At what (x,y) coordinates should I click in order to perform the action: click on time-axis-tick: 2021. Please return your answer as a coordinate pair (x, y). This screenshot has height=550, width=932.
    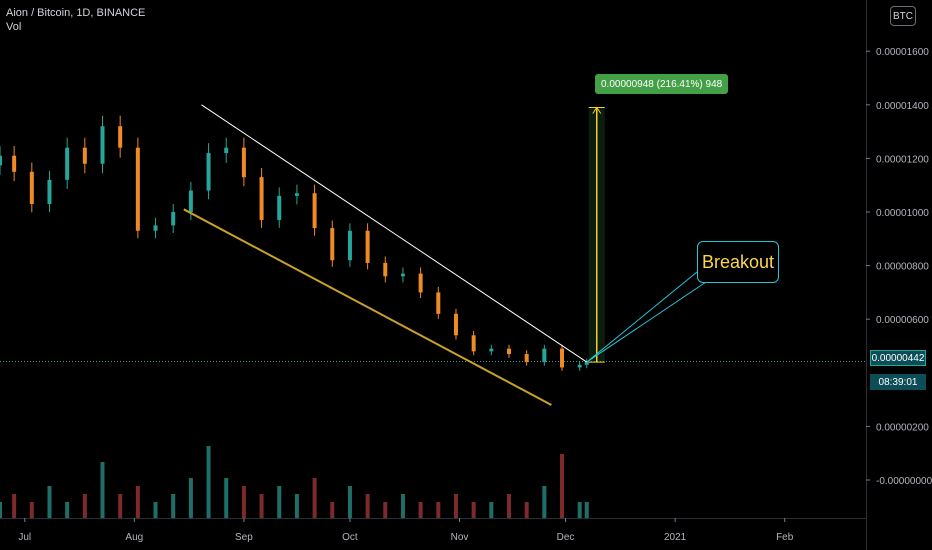
    Looking at the image, I should click on (675, 537).